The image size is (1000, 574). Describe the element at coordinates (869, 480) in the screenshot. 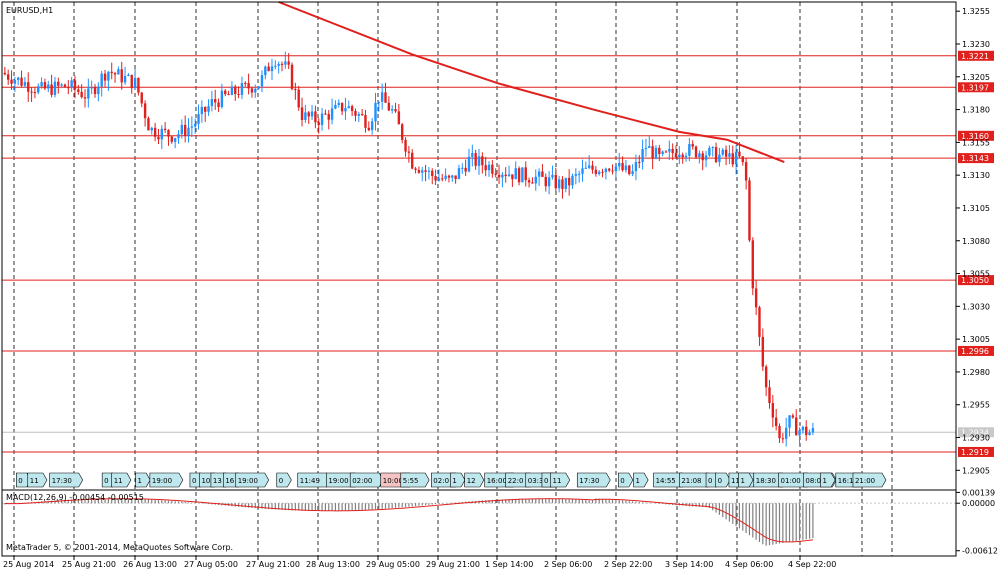

I see `event-marker: 21:00` at that location.